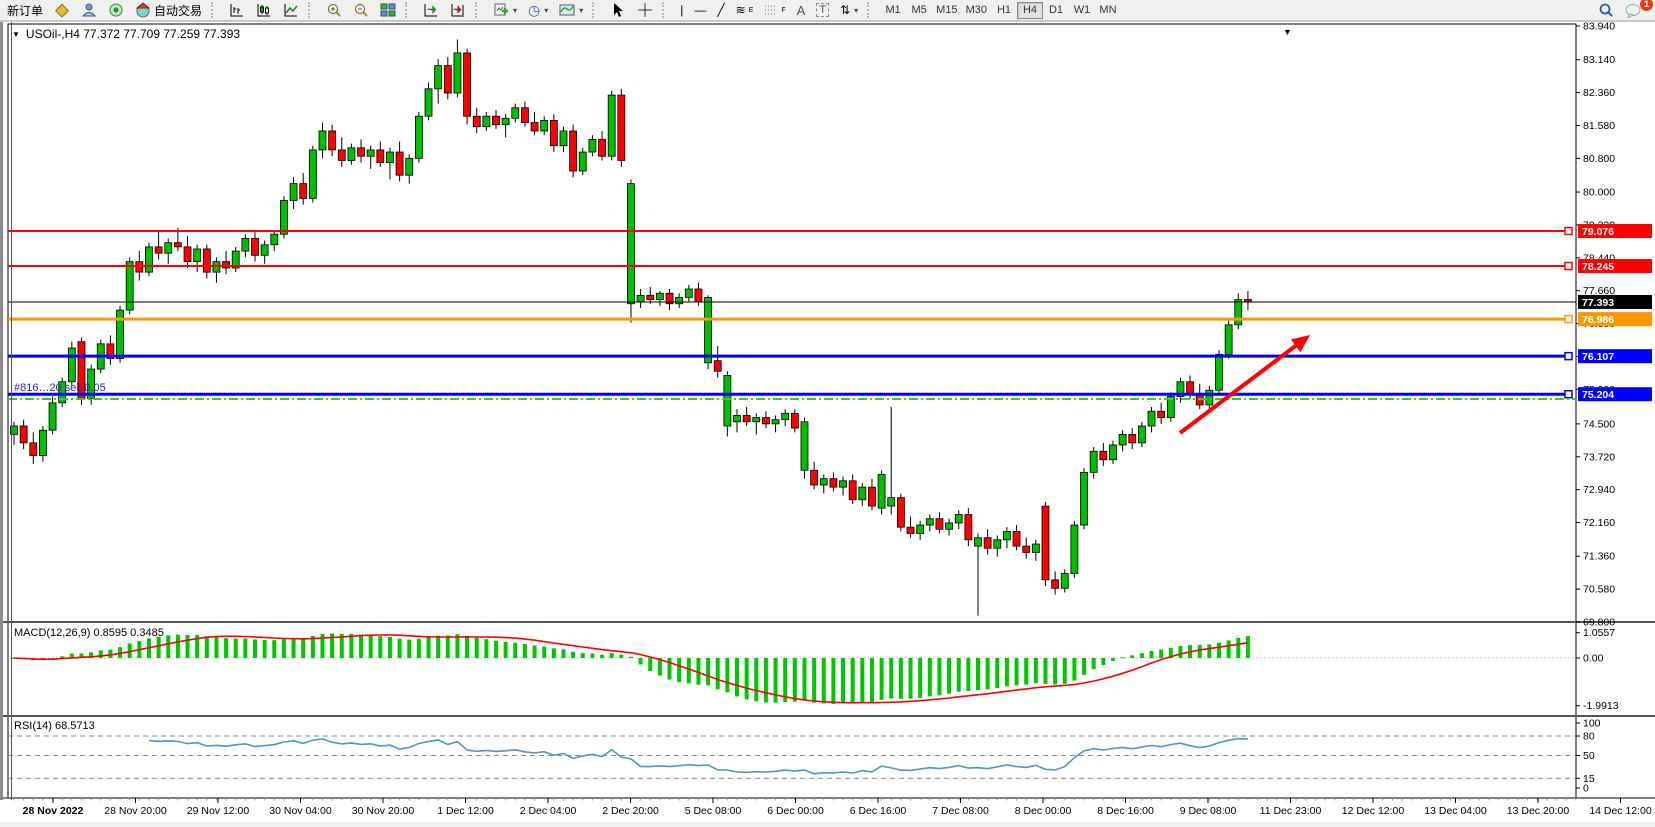 This screenshot has height=827, width=1655. Describe the element at coordinates (845, 10) in the screenshot. I see `arrows-icon: ⇅` at that location.